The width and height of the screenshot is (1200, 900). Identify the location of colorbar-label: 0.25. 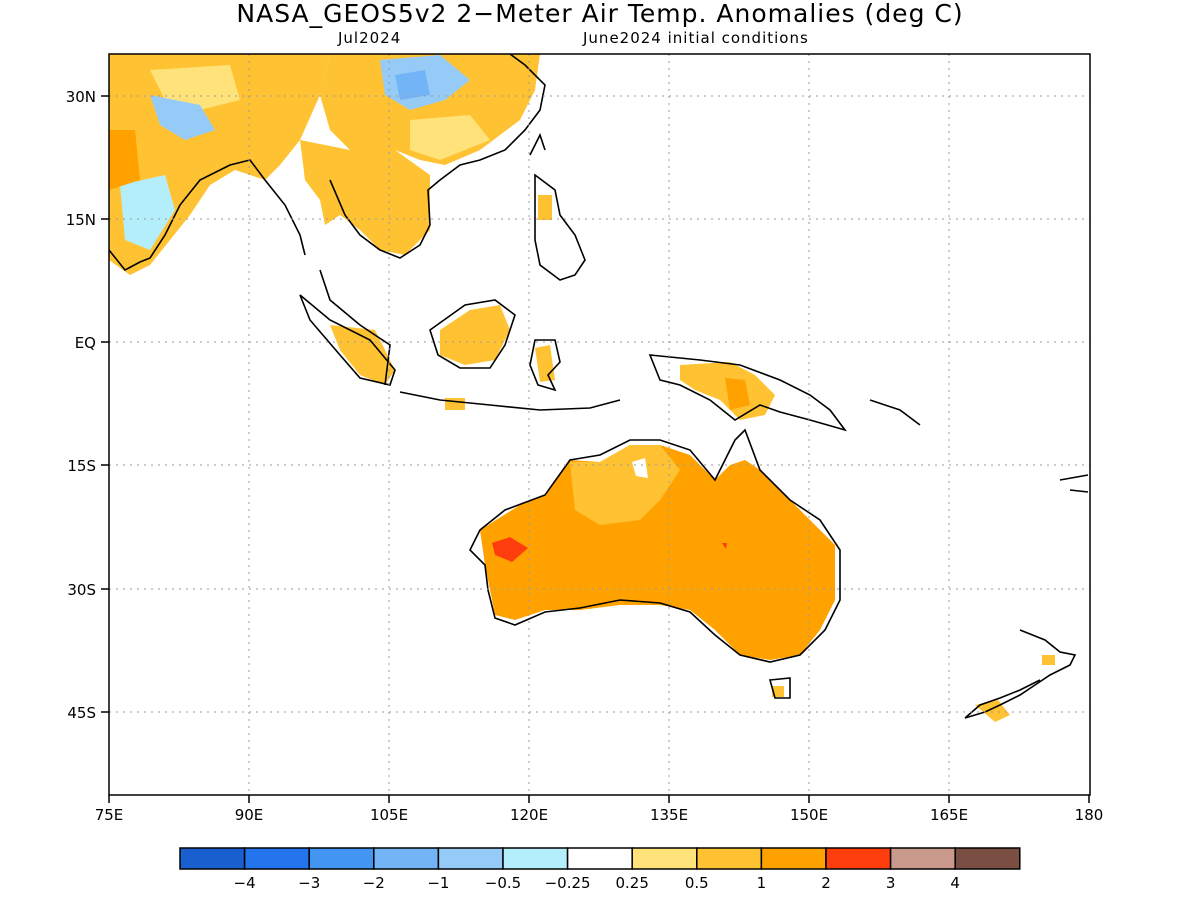
(631, 883).